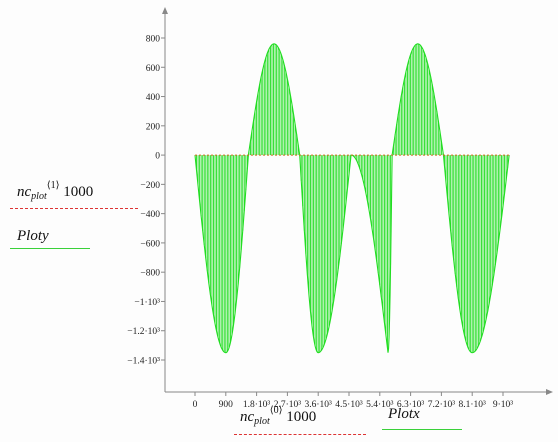 The width and height of the screenshot is (558, 442). I want to click on y-tick-label: 600, so click(153, 69).